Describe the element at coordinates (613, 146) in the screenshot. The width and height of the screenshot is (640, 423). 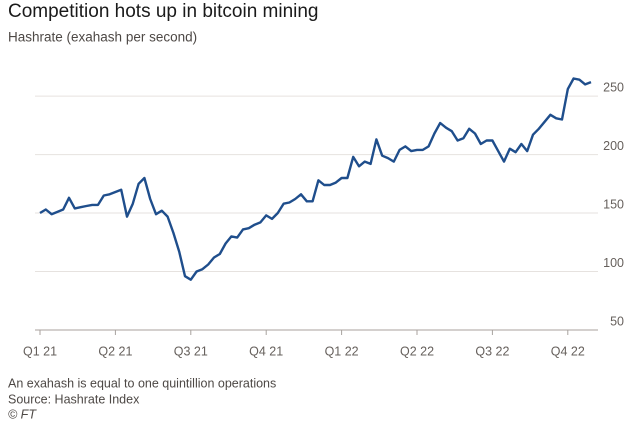
I see `y-tick-label: 200` at that location.